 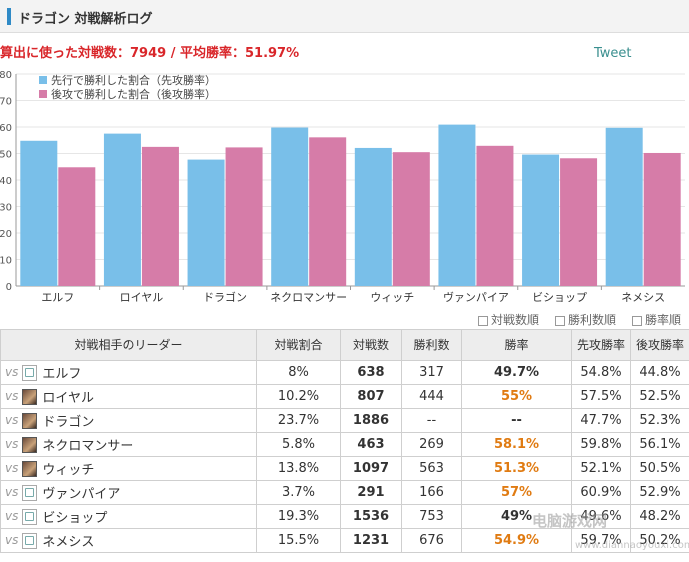 I want to click on x-tick-label: ネメシス, so click(x=643, y=297).